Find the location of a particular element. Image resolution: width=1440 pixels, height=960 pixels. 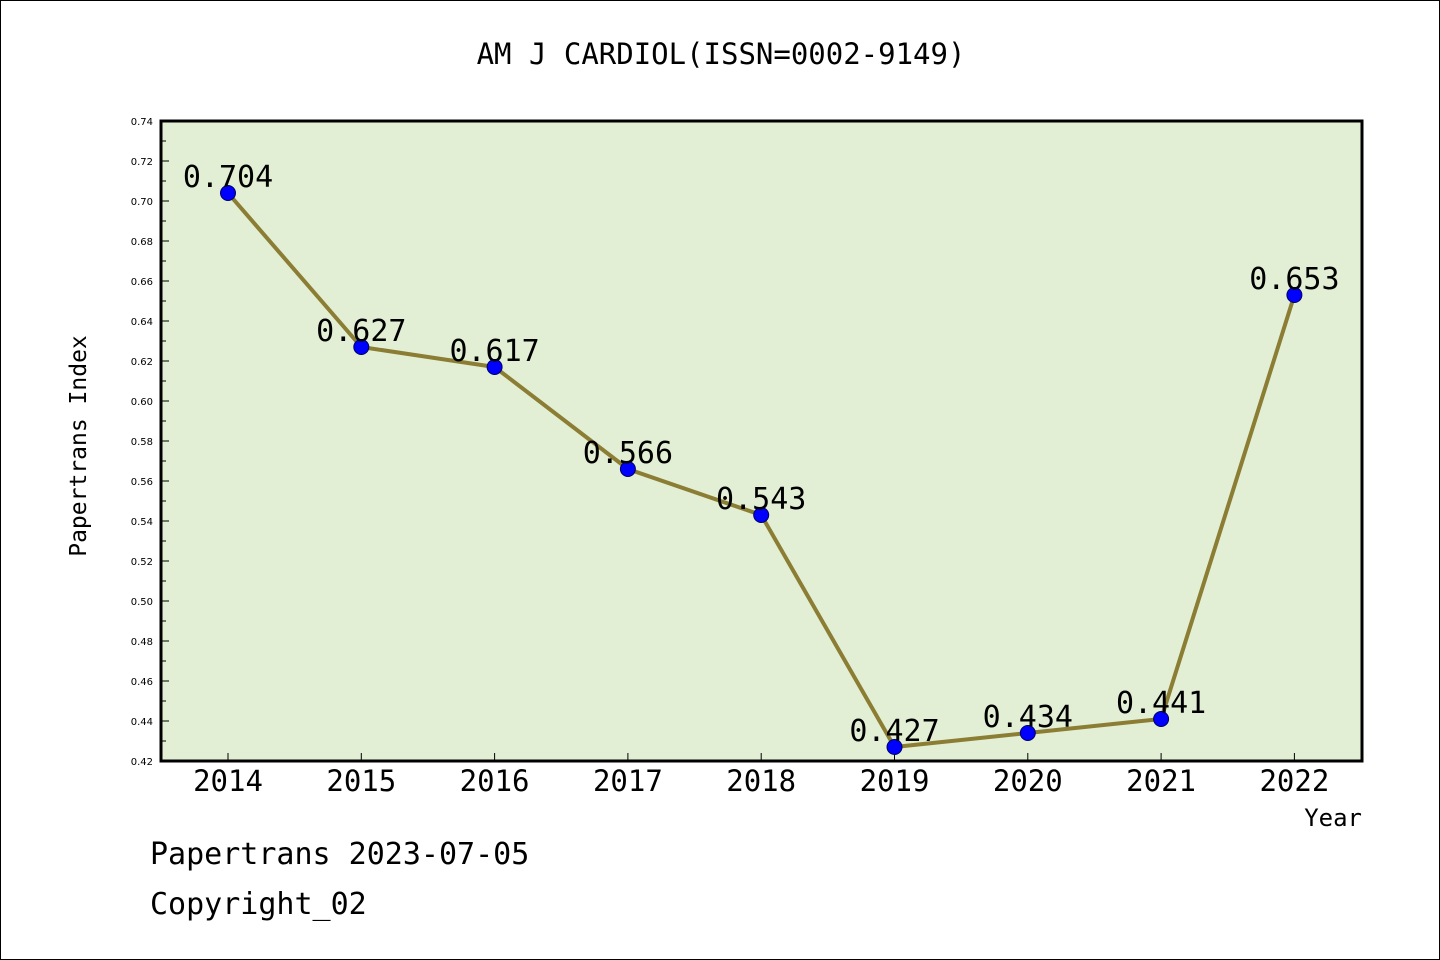

x-tick-label: 2015 is located at coordinates (361, 781).